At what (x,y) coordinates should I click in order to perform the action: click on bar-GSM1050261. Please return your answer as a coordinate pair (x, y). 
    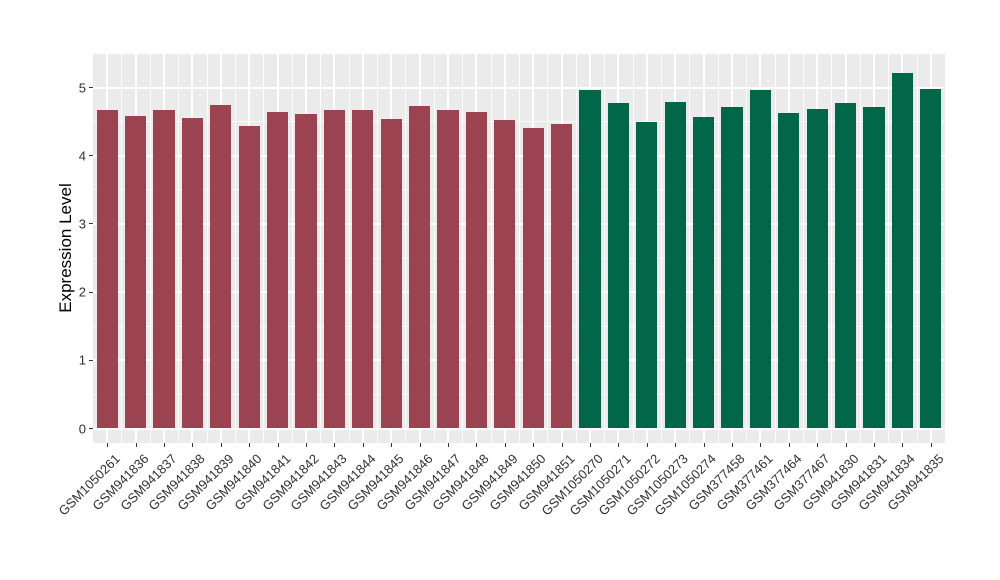
    Looking at the image, I should click on (107, 268).